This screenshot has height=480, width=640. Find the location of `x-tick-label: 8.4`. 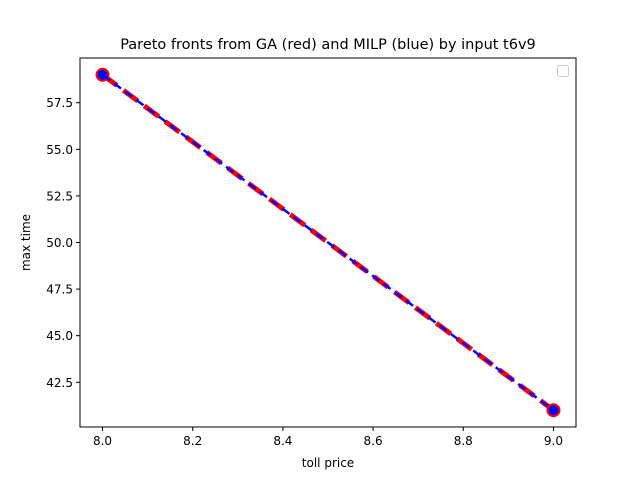

x-tick-label: 8.4 is located at coordinates (282, 441).